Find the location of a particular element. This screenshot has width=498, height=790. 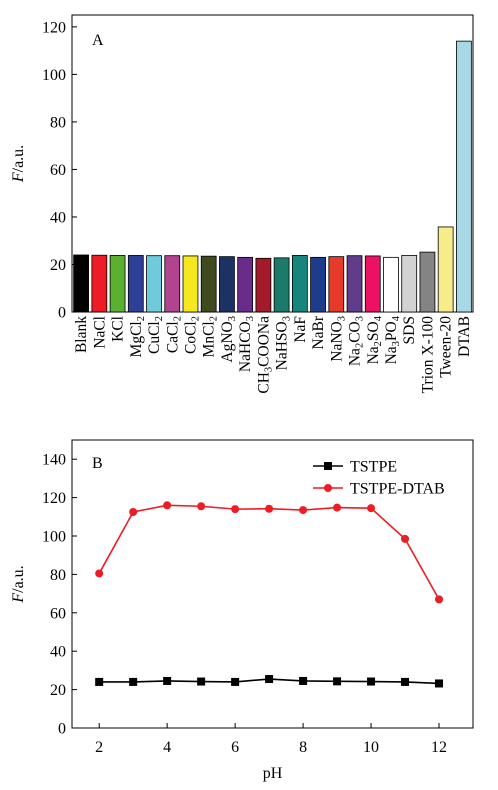

x-tick-label: 4 is located at coordinates (167, 747).